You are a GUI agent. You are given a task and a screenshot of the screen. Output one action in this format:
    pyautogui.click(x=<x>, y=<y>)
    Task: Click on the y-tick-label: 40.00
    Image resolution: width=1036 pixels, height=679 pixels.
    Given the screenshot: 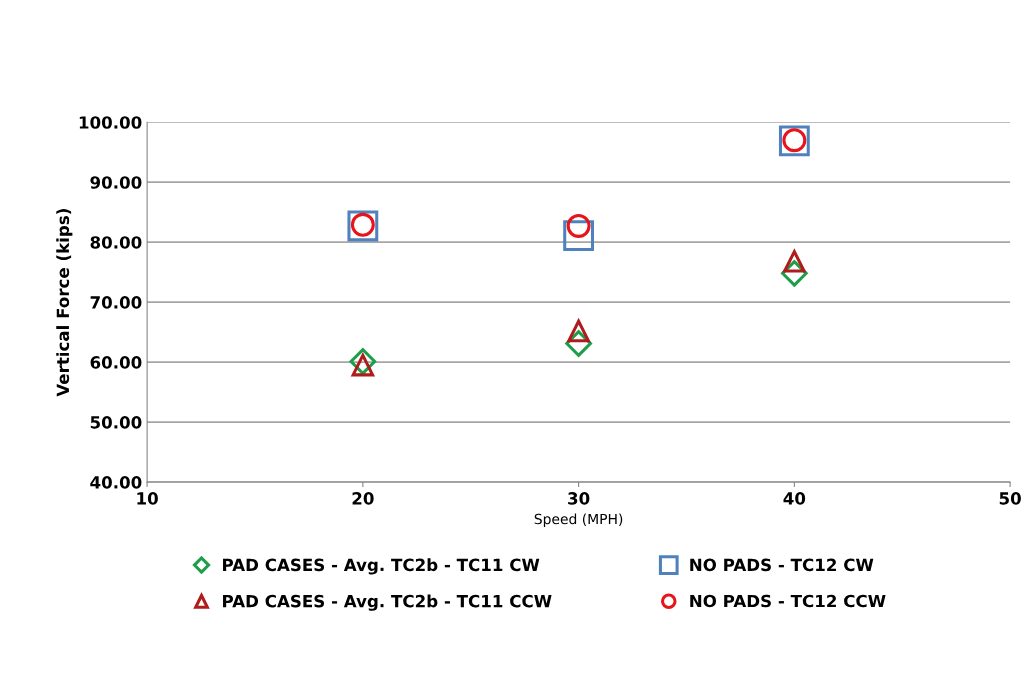 What is the action you would take?
    pyautogui.click(x=116, y=482)
    